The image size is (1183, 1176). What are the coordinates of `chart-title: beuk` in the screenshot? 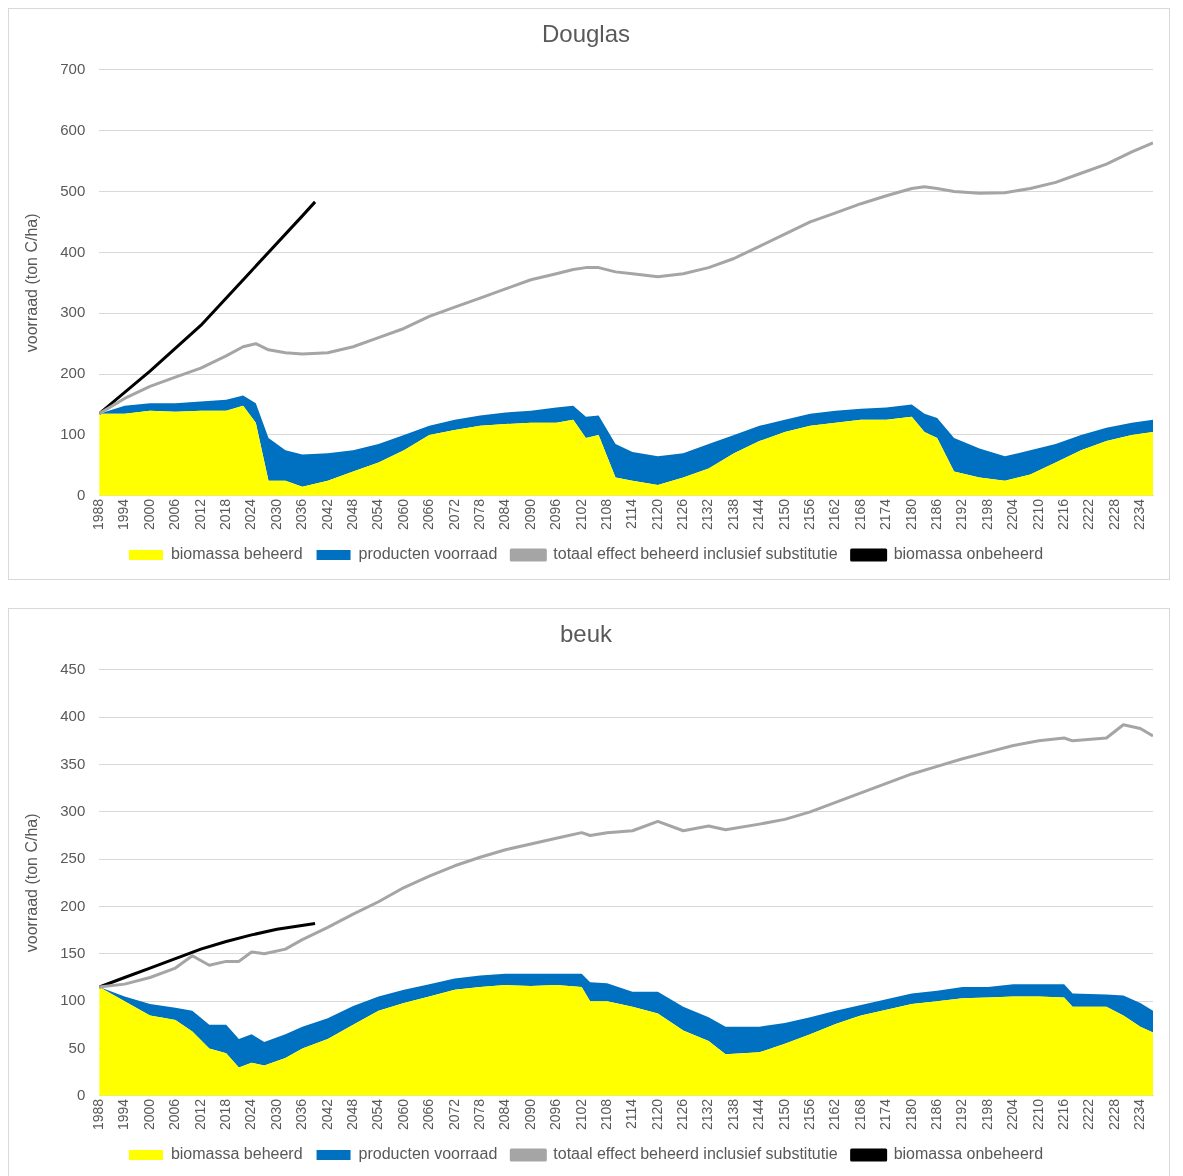 It's located at (586, 634).